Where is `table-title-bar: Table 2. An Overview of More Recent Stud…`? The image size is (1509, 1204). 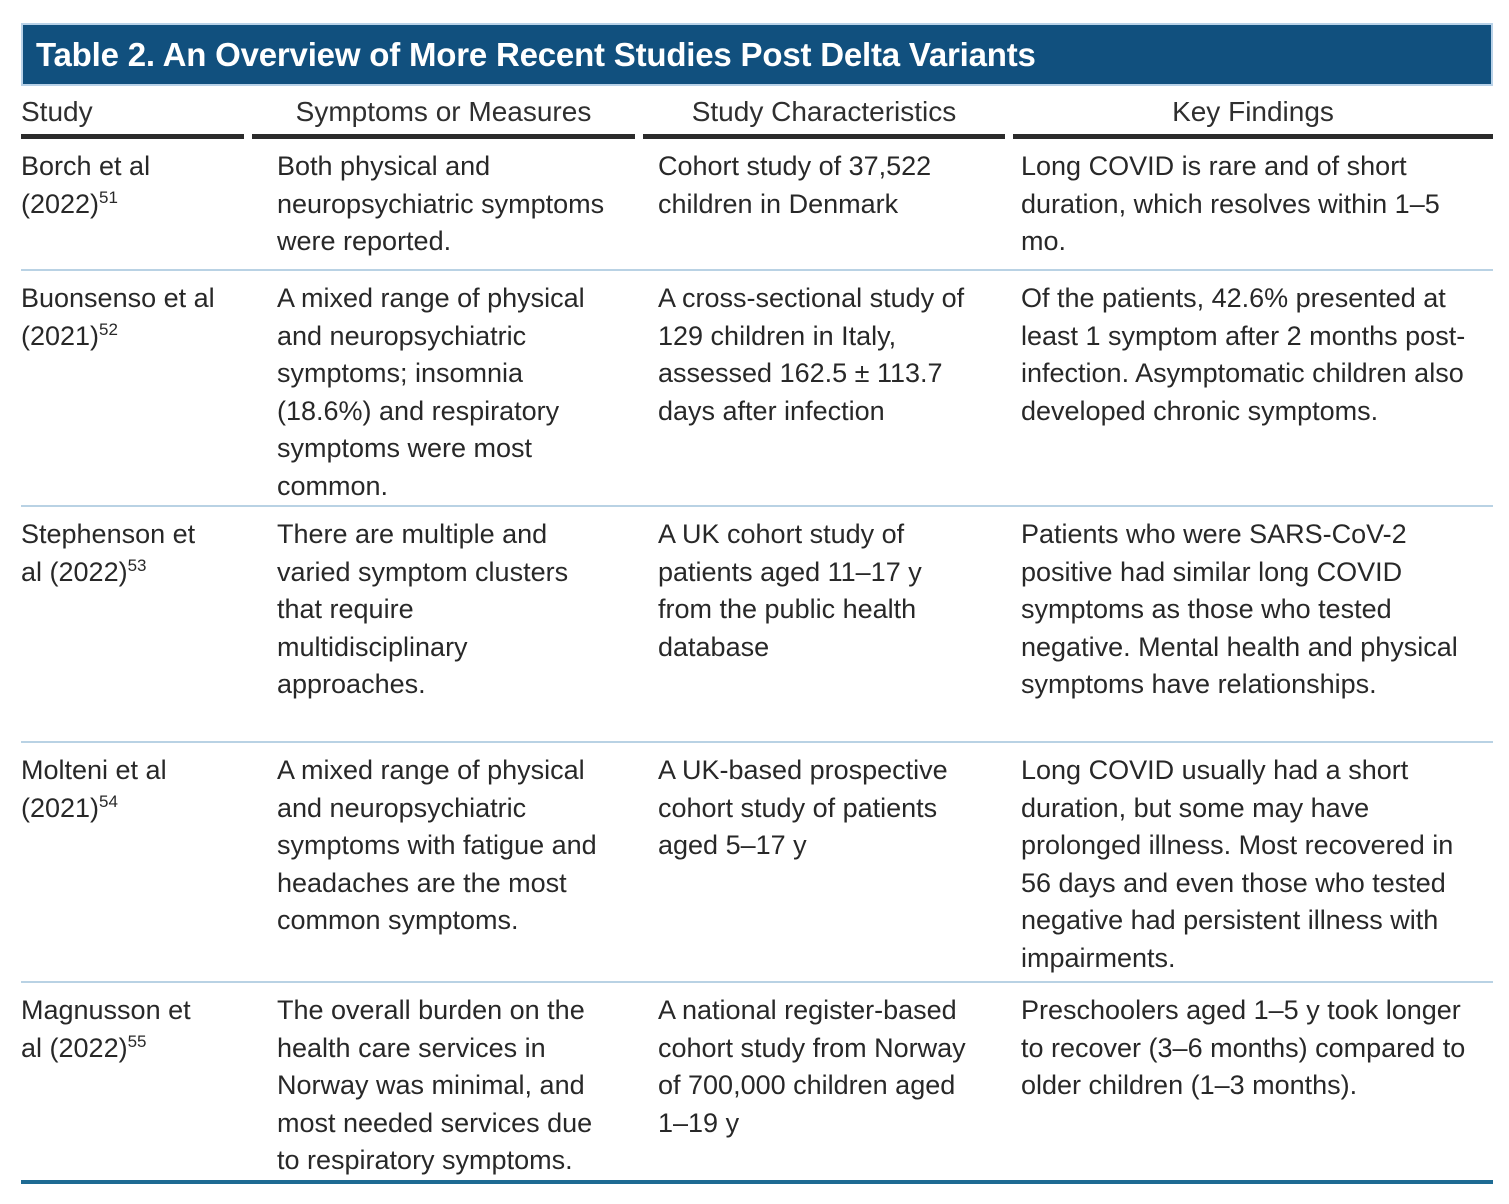 table-title-bar: Table 2. An Overview of More Recent Stud… is located at coordinates (757, 54).